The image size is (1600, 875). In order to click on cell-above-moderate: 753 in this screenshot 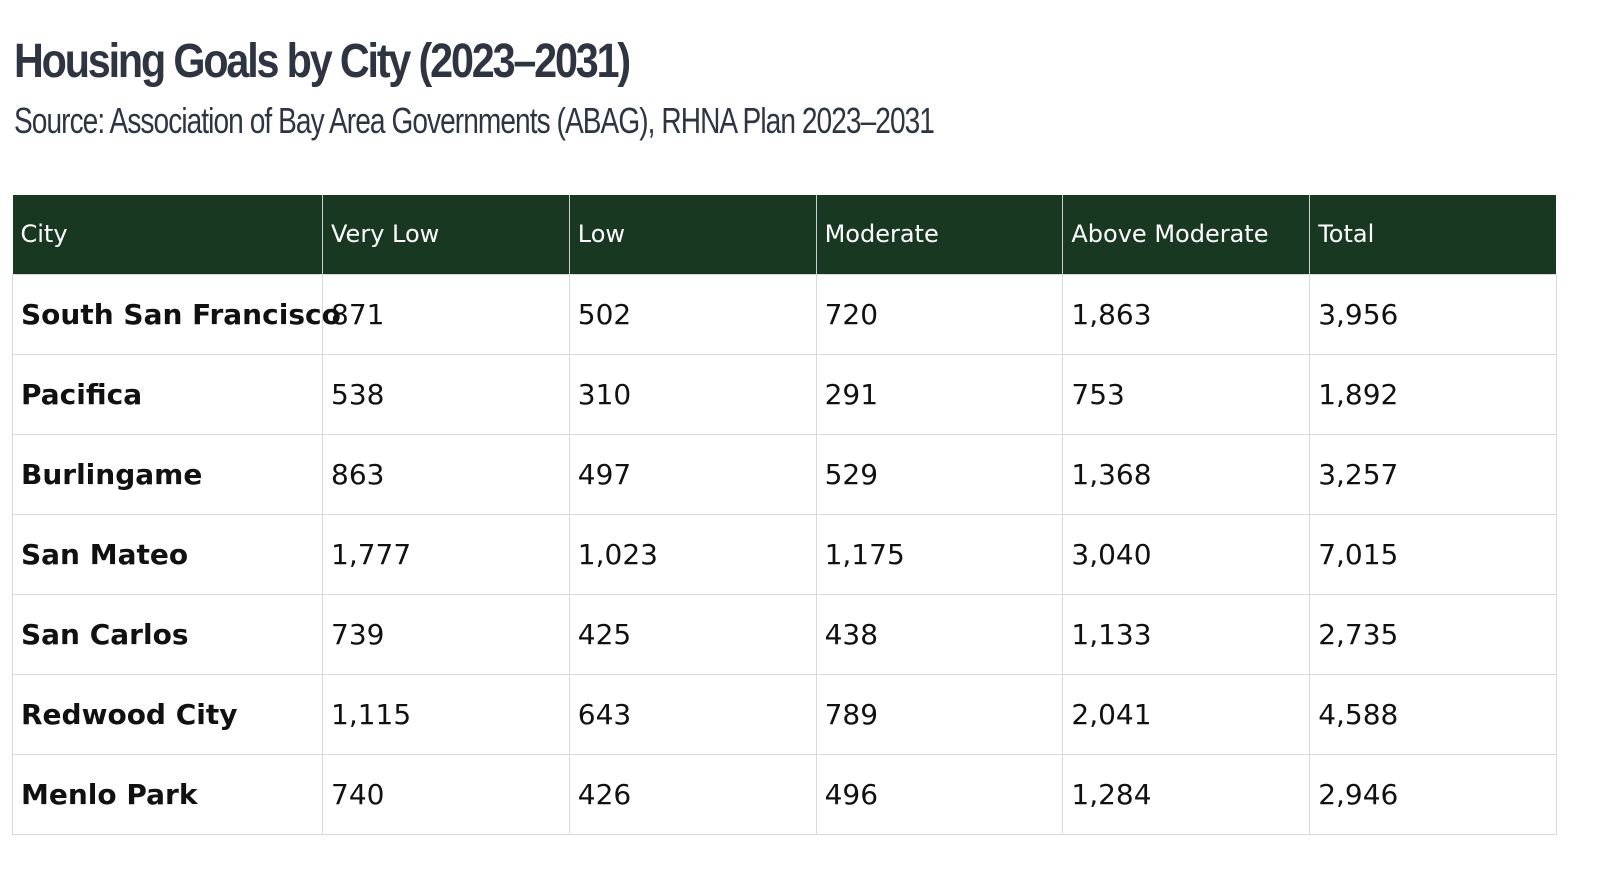, I will do `click(1186, 394)`.